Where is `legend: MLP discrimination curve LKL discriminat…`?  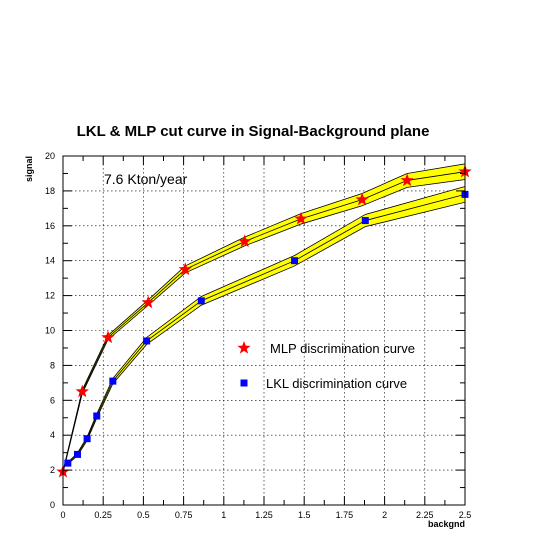
legend: MLP discrimination curve LKL discriminat… is located at coordinates (326, 366).